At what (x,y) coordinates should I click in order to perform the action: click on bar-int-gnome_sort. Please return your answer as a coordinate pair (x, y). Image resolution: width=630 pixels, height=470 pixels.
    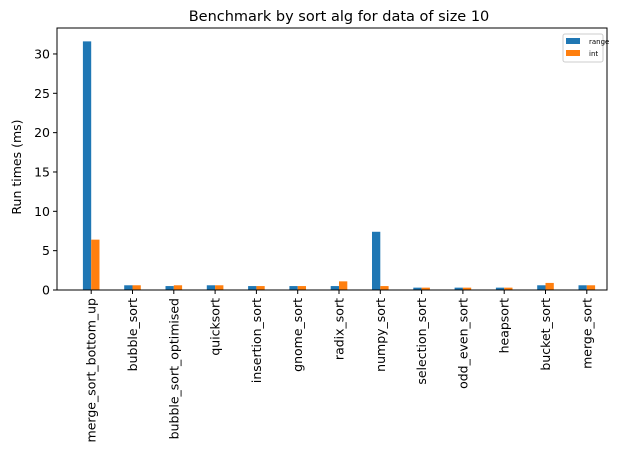
    Looking at the image, I should click on (301, 288).